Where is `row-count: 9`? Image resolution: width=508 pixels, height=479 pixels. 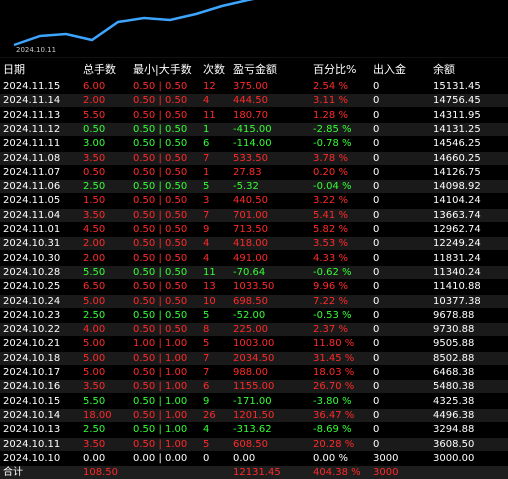 row-count: 9 is located at coordinates (206, 401).